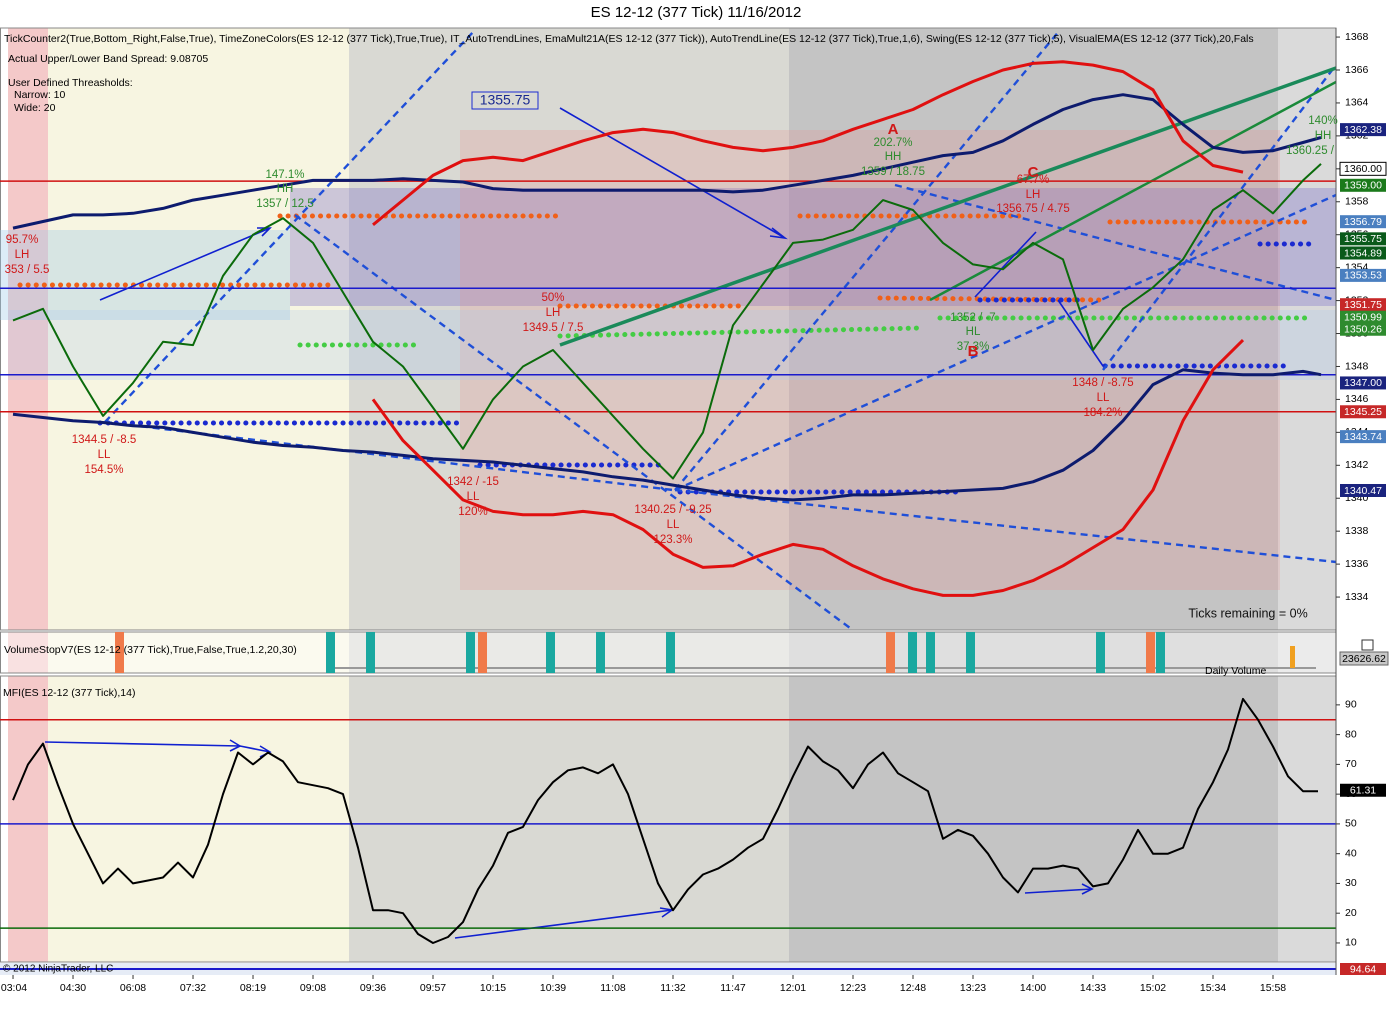 Image resolution: width=1400 pixels, height=1021 pixels. What do you see at coordinates (795, 219) in the screenshot?
I see `dotted-level` at bounding box center [795, 219].